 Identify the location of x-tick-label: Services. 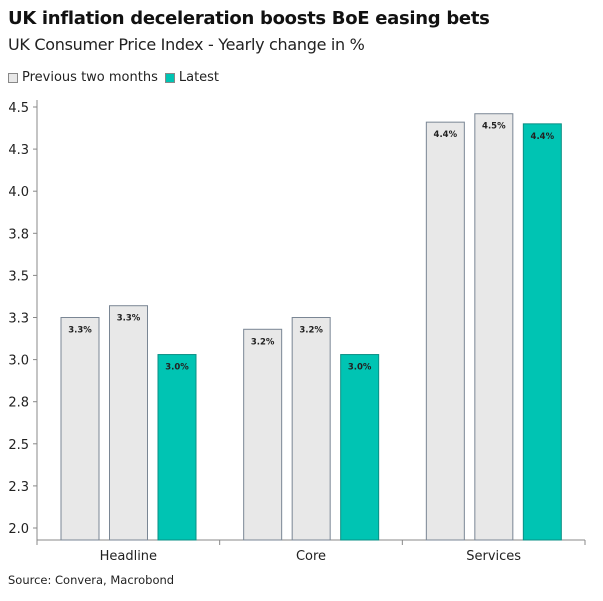
(493, 556).